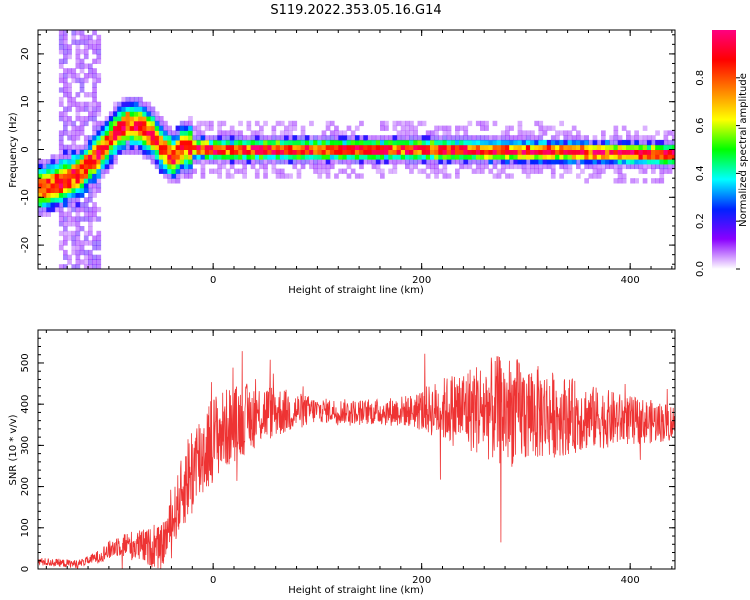 The width and height of the screenshot is (750, 600). What do you see at coordinates (356, 290) in the screenshot?
I see `spectrogram-x-axis-label: Height of straight line (km)` at bounding box center [356, 290].